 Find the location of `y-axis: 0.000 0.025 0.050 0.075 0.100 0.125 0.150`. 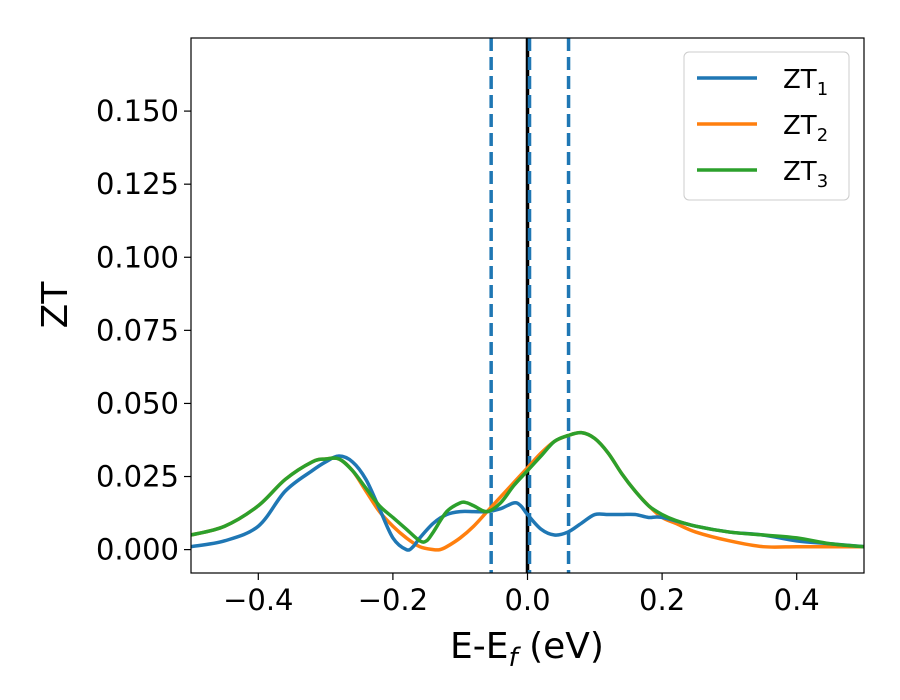

y-axis: 0.000 0.025 0.050 0.075 0.100 0.125 0.150 is located at coordinates (143, 330).